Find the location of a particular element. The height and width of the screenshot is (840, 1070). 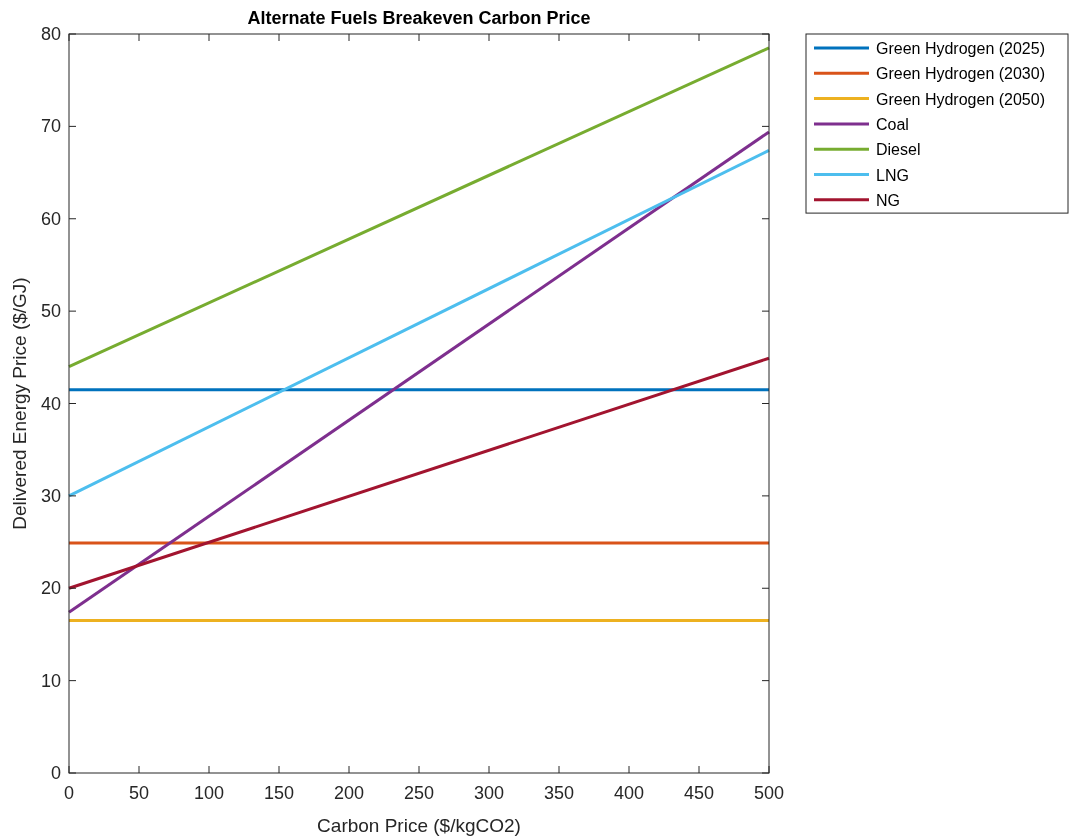

x-tick-label: 50 is located at coordinates (139, 793).